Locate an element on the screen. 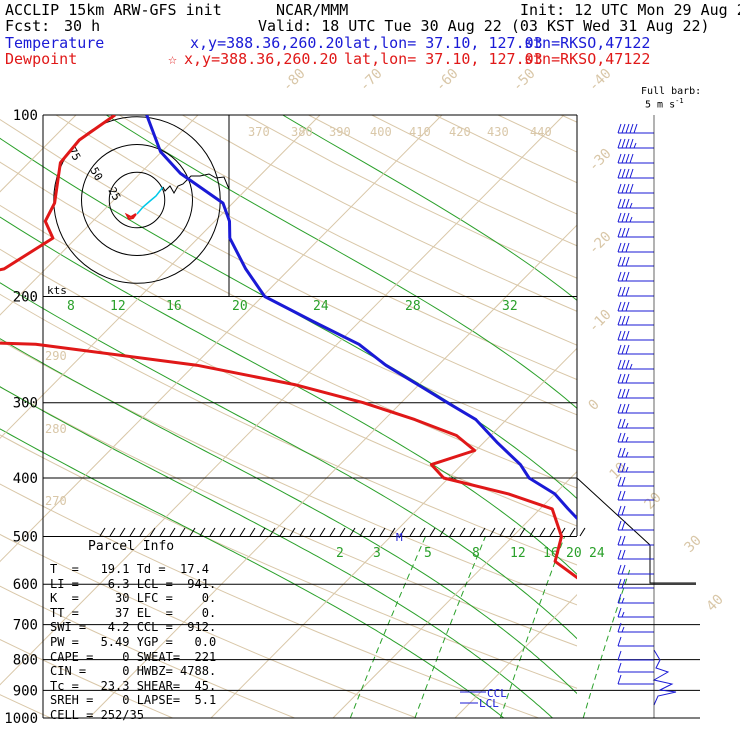 Image resolution: width=740 pixels, height=740 pixels. barb-panel-divider is located at coordinates (636, 530).